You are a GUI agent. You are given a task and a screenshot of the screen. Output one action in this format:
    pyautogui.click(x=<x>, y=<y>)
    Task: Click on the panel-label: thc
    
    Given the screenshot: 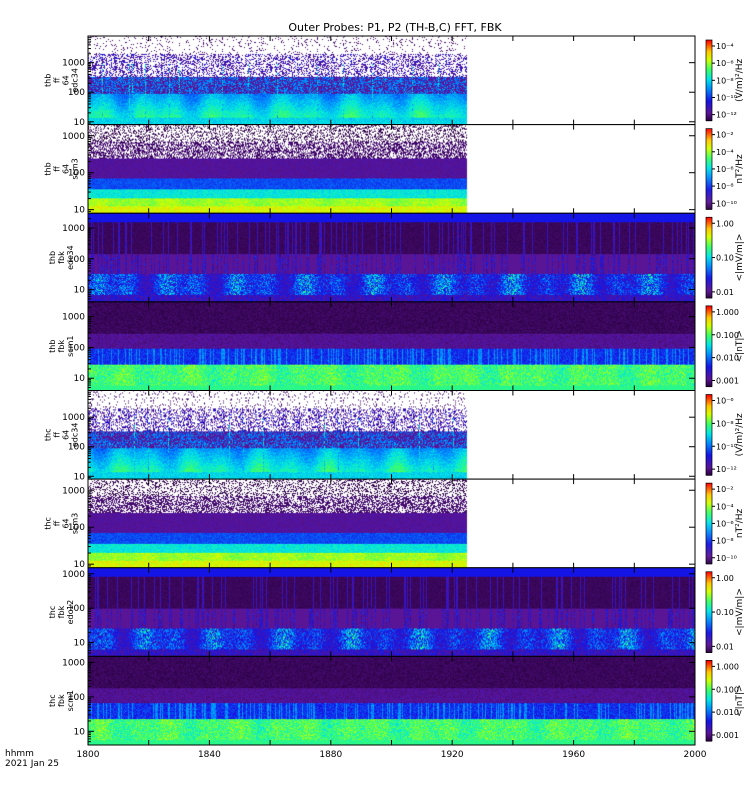 What is the action you would take?
    pyautogui.click(x=52, y=700)
    